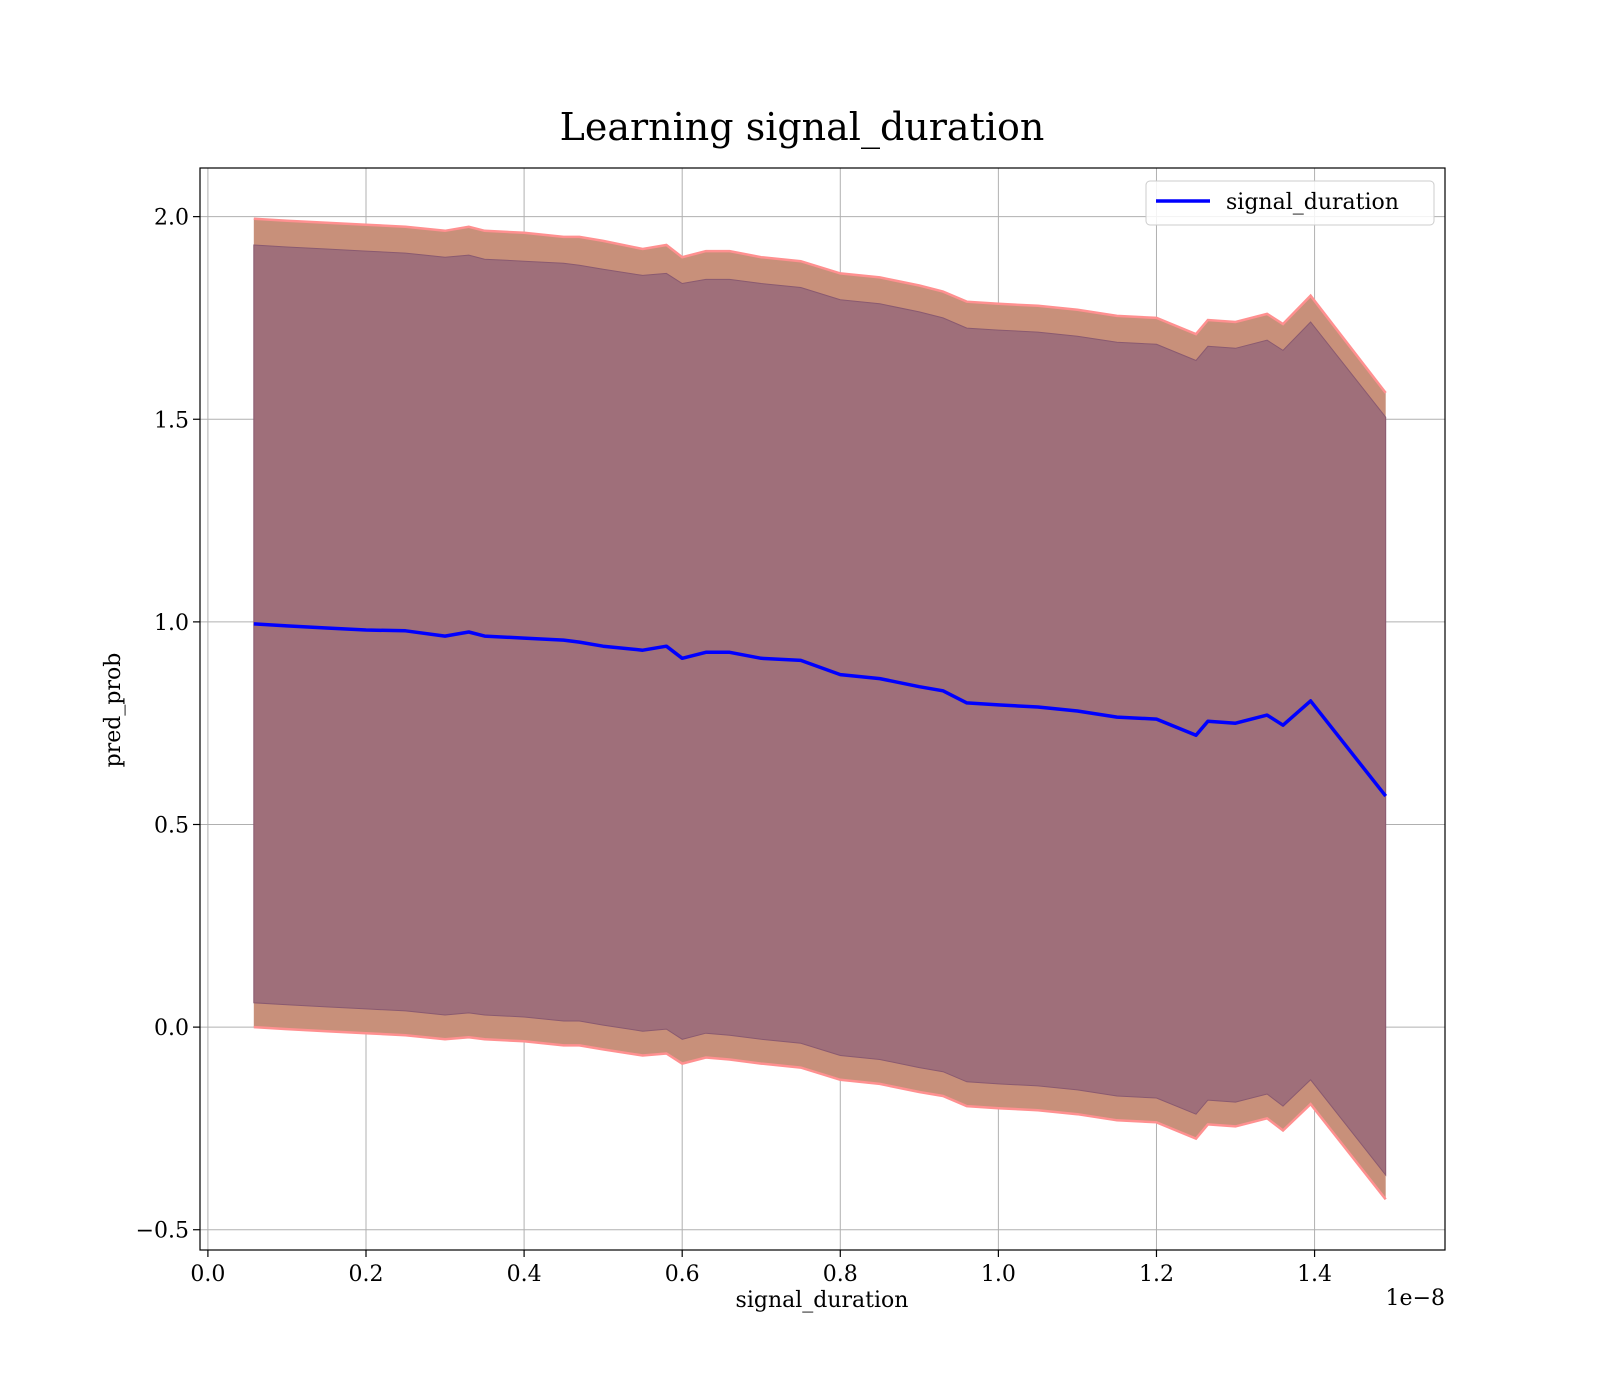 The image size is (1600, 1400). I want to click on legend: signal_duration, so click(1290, 203).